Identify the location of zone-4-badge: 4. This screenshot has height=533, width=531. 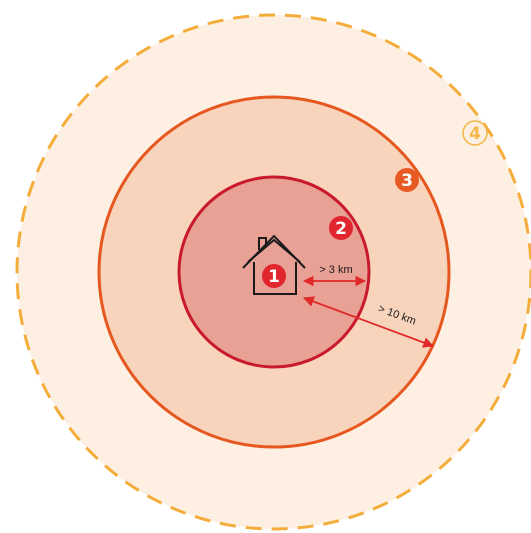
(475, 133).